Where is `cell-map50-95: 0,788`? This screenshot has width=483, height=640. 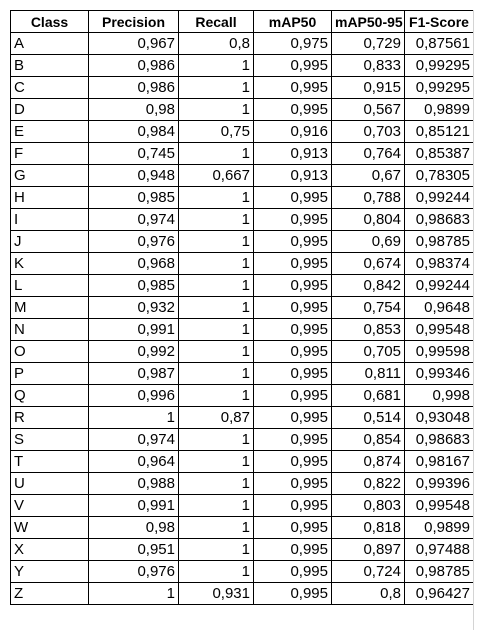 cell-map50-95: 0,788 is located at coordinates (368, 197).